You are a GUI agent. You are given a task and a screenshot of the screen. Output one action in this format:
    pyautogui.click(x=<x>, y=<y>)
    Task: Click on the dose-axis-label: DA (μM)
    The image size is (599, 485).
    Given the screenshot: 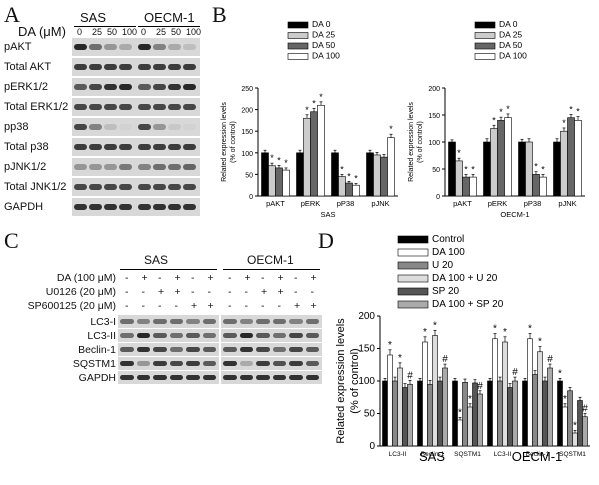 What is the action you would take?
    pyautogui.click(x=42, y=31)
    